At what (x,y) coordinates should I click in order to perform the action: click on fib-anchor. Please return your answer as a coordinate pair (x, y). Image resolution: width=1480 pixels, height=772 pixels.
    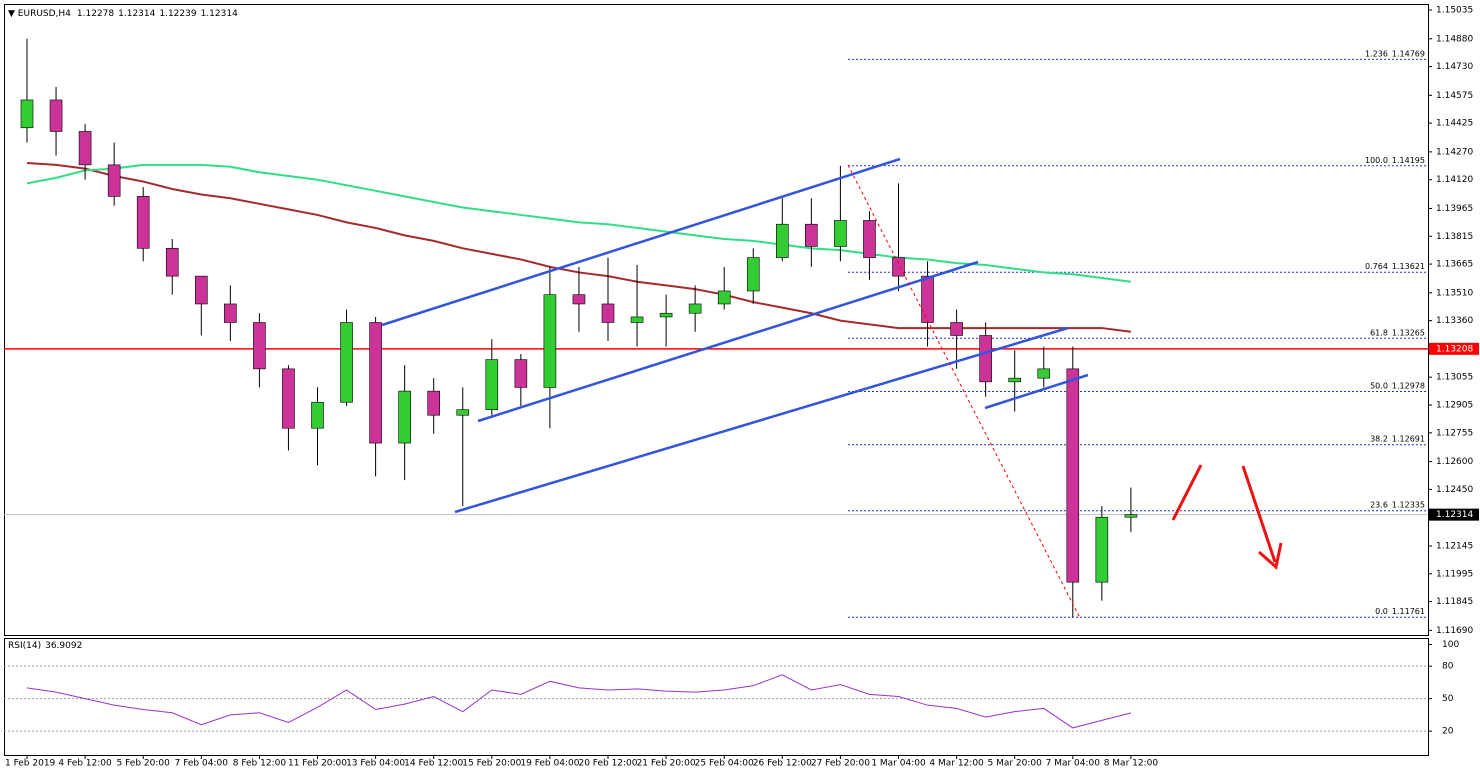
    Looking at the image, I should click on (964, 391).